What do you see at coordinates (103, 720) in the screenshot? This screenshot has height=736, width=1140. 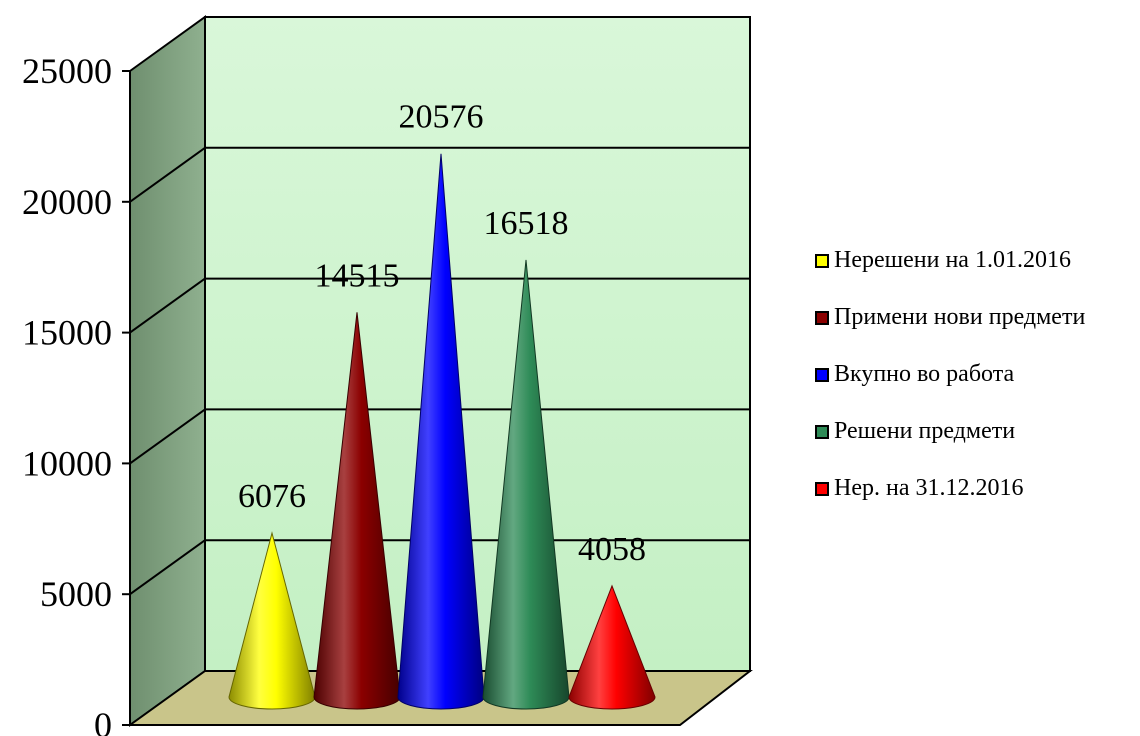 I see `y-tick-label: 0` at bounding box center [103, 720].